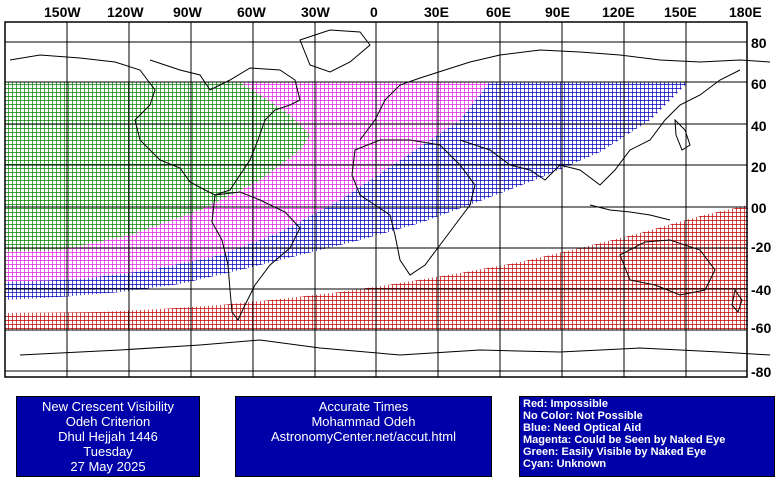  Describe the element at coordinates (125, 12) in the screenshot. I see `lon-label-120w: 120W` at that location.